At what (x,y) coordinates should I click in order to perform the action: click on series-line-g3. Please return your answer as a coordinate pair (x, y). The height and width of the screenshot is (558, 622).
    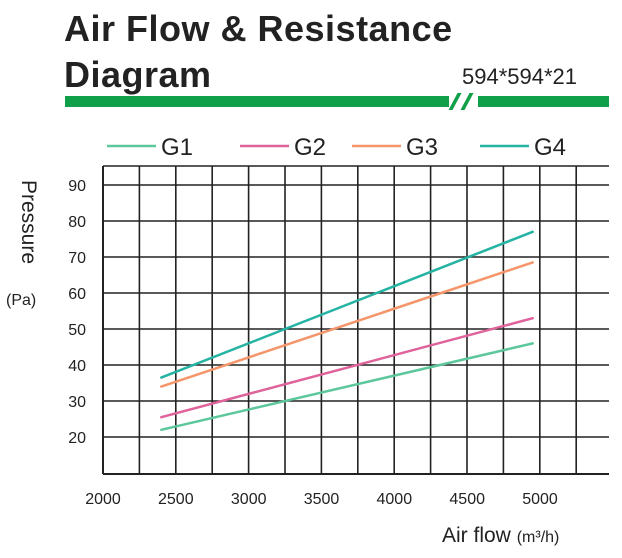
    Looking at the image, I should click on (347, 324).